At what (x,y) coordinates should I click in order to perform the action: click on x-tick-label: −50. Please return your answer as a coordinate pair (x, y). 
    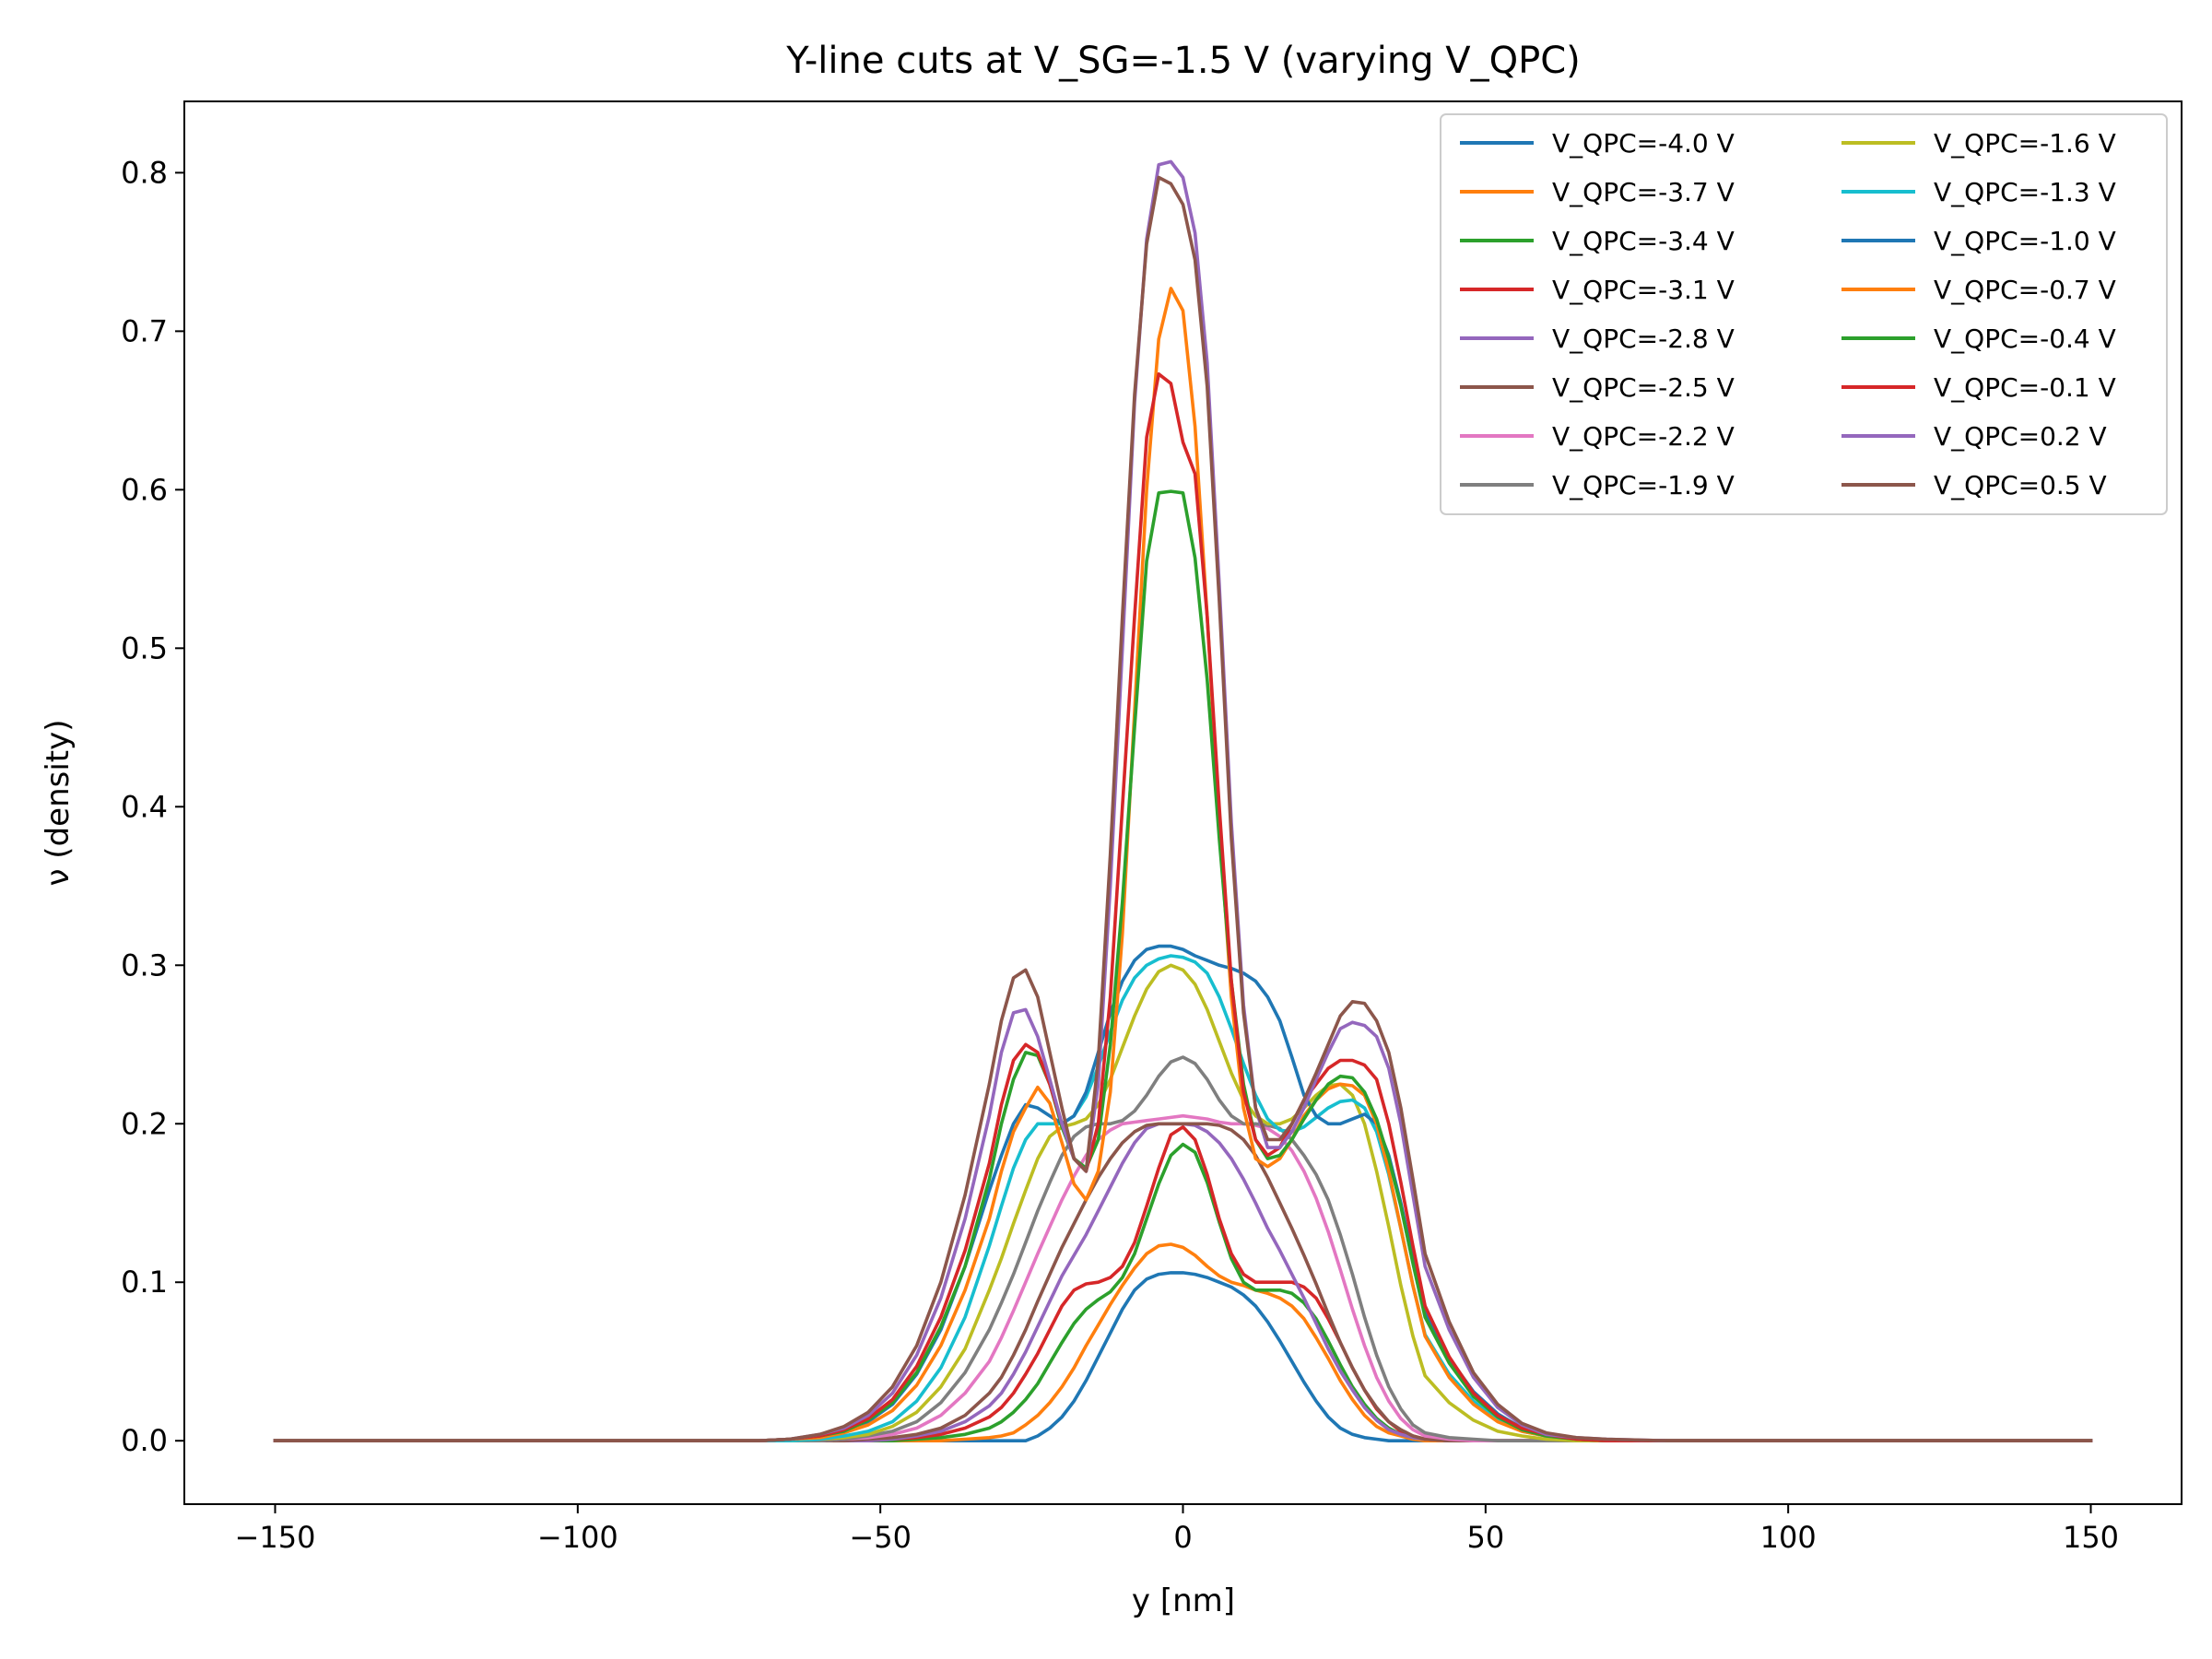
    Looking at the image, I should click on (880, 1537).